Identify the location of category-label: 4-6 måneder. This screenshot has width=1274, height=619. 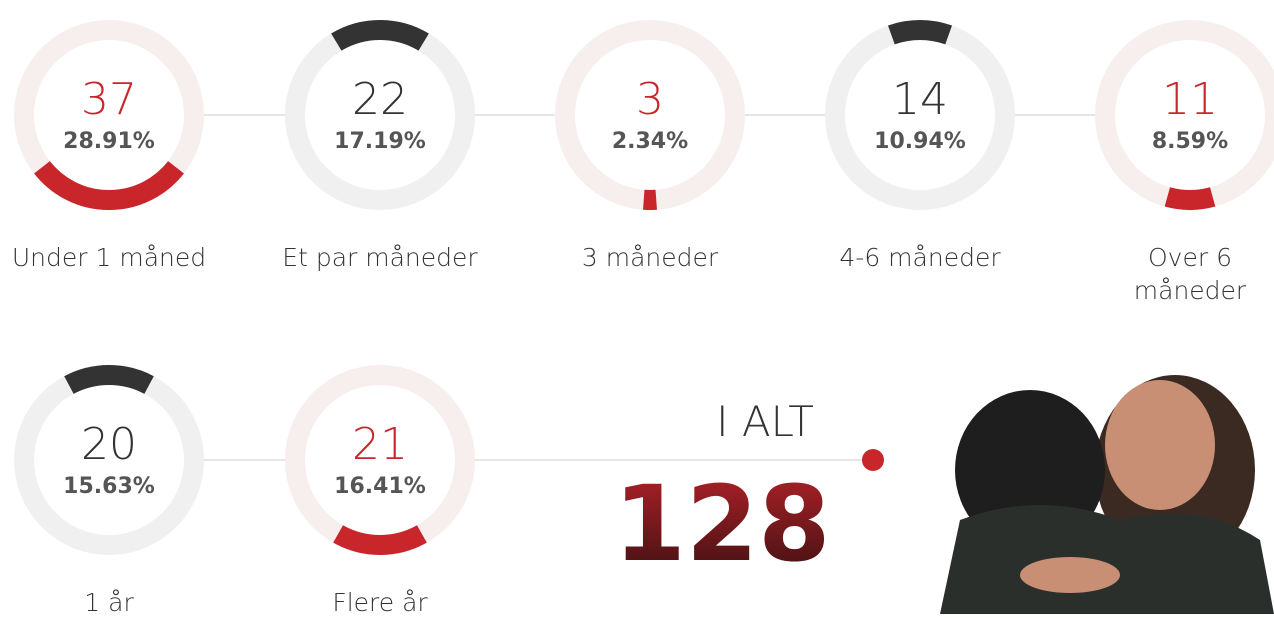
(920, 257).